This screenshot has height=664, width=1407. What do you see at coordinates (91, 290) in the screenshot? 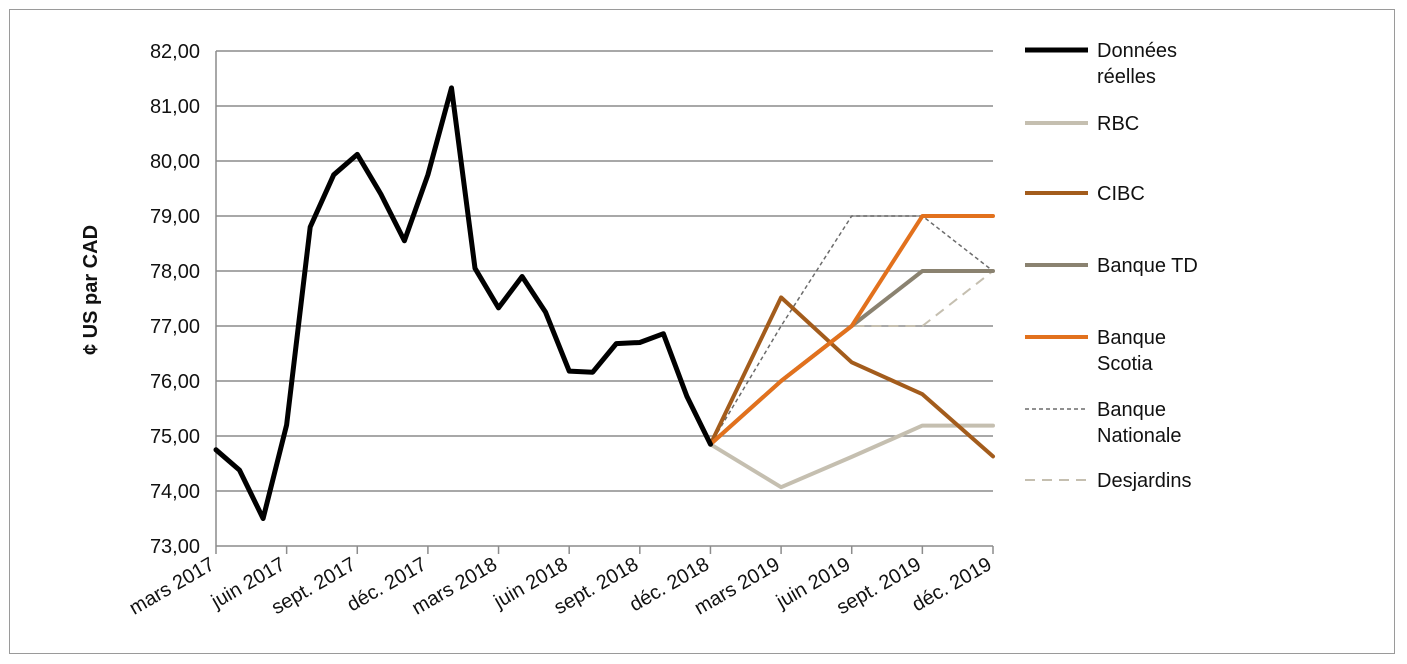
I see `y-axis-label: ¢ US par CAD` at bounding box center [91, 290].